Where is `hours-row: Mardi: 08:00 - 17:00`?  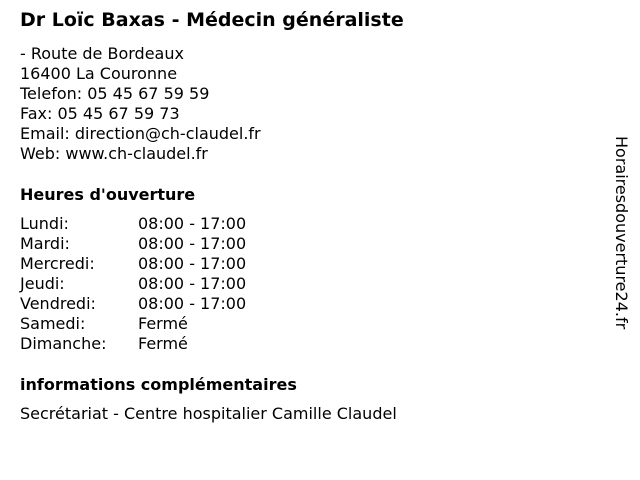
hours-row: Mardi: 08:00 - 17:00 is located at coordinates (133, 244).